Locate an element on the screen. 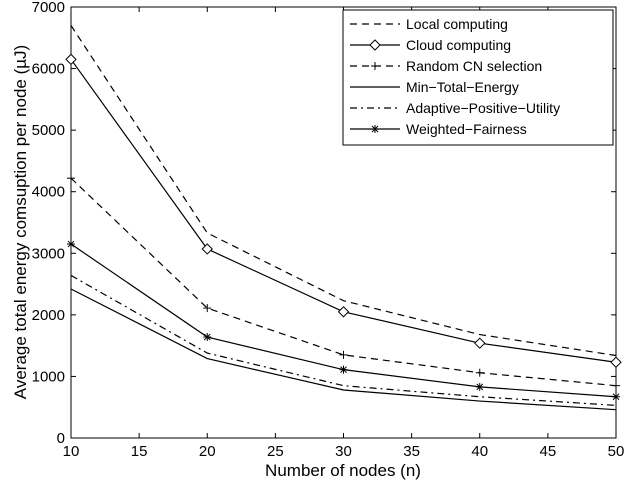 Image resolution: width=641 pixels, height=489 pixels. y-tick-label: 2000 is located at coordinates (48, 315).